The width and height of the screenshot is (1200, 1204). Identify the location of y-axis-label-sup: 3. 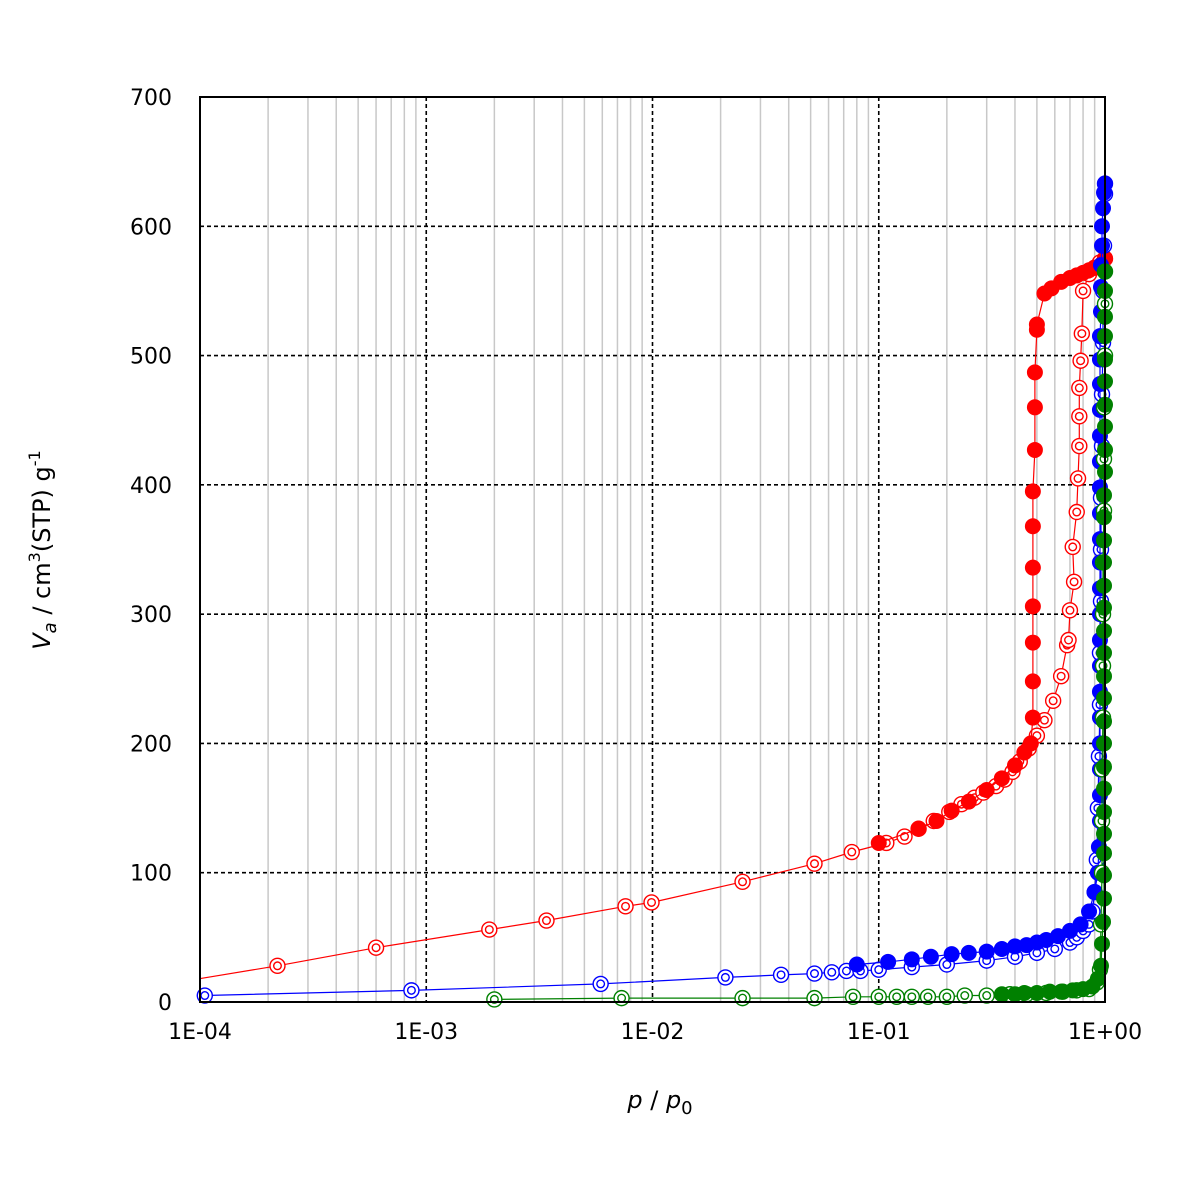
(34, 557).